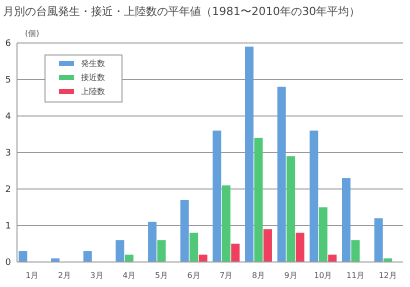 This screenshot has width=410, height=287. Describe the element at coordinates (291, 275) in the screenshot. I see `x-tick-label: 9月` at that location.